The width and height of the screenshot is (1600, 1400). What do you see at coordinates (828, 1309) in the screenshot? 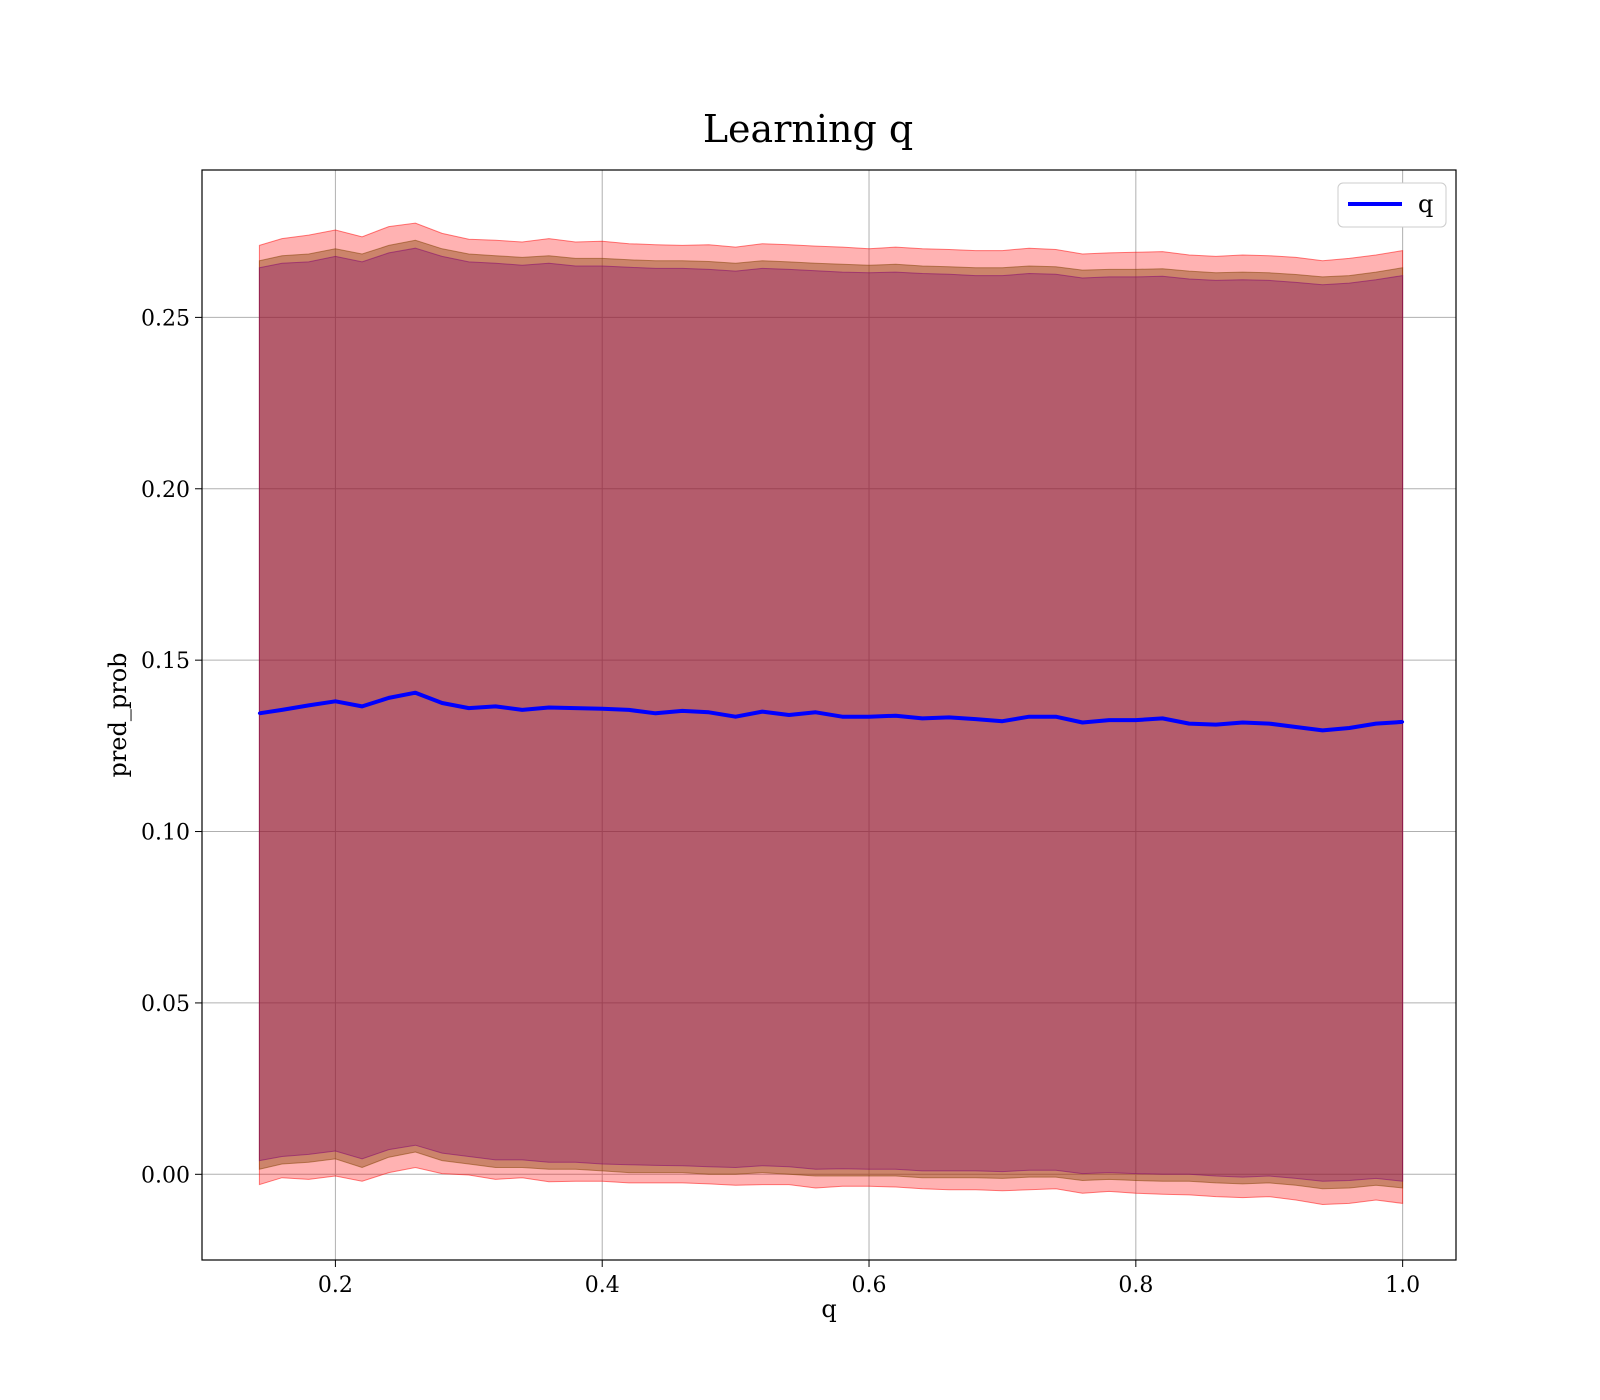
I see `x-axis-label: q` at bounding box center [828, 1309].